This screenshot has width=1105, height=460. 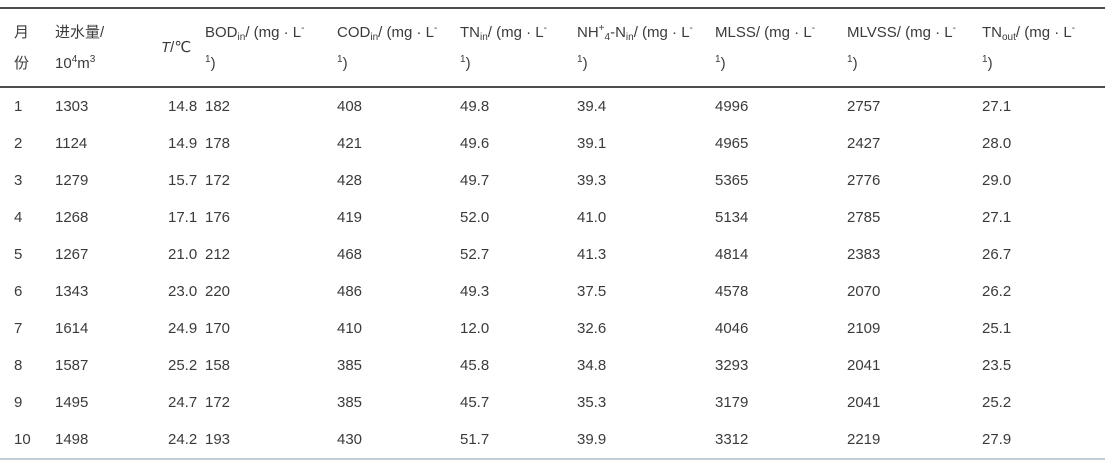 What do you see at coordinates (398, 440) in the screenshot?
I see `cell-cod-in: 430` at bounding box center [398, 440].